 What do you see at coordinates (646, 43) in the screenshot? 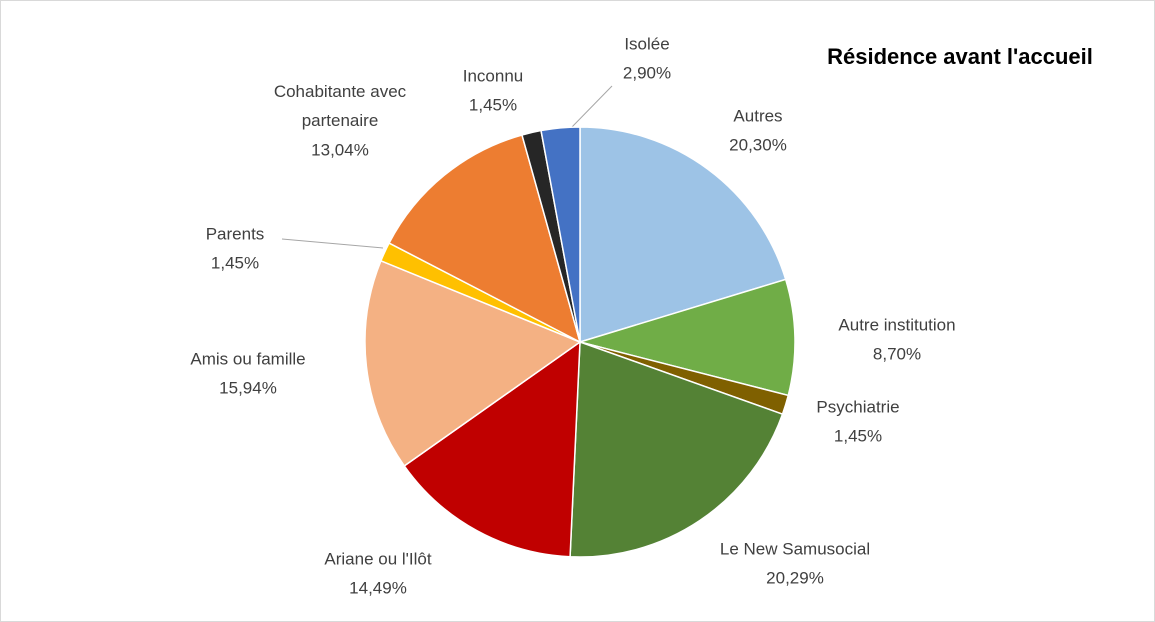
I see `slice-label: Isolée` at bounding box center [646, 43].